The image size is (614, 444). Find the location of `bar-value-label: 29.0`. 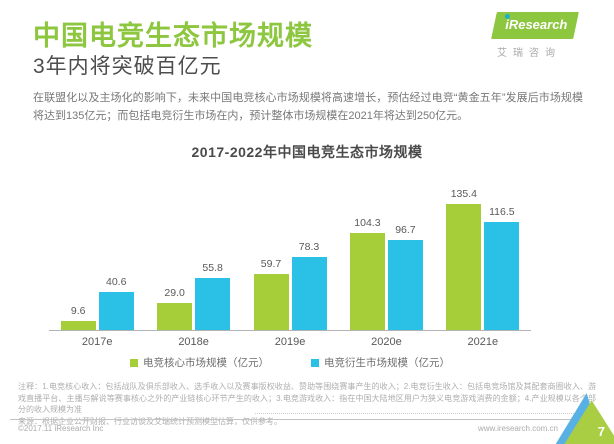

bar-value-label: 29.0 is located at coordinates (174, 293).